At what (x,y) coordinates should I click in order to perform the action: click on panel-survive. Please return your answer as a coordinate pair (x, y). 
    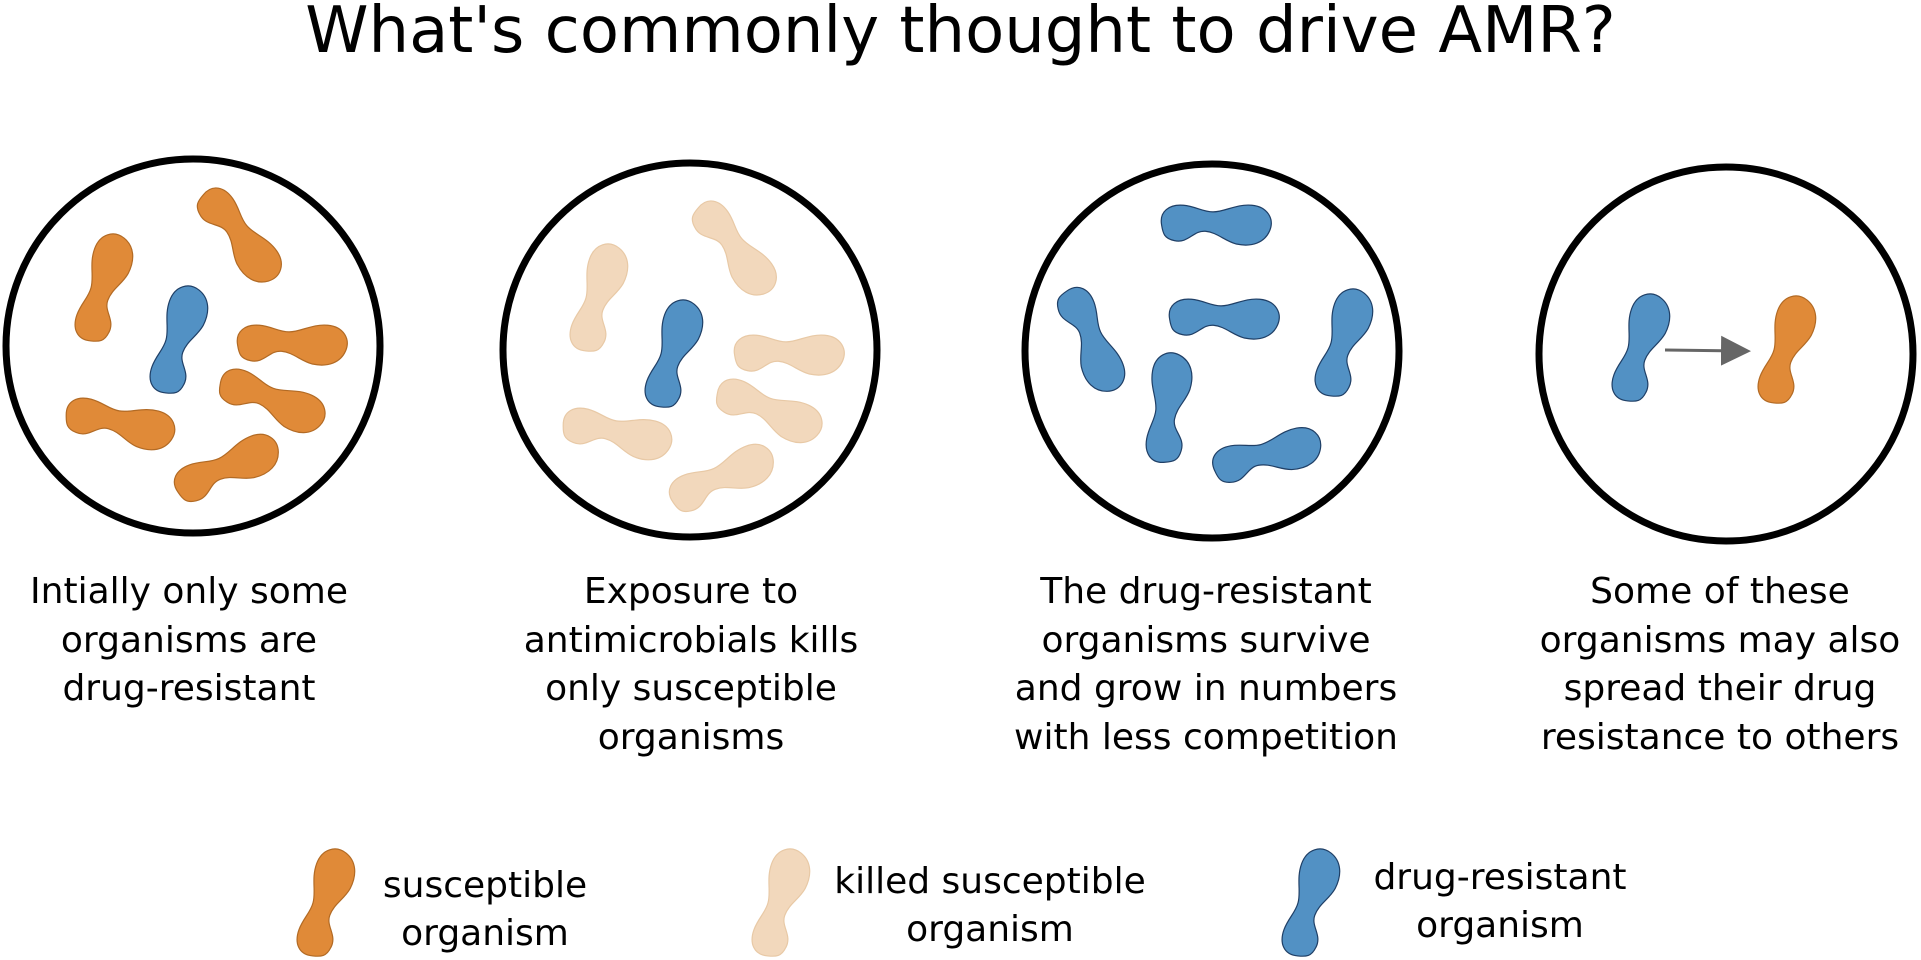
    Looking at the image, I should click on (1212, 351).